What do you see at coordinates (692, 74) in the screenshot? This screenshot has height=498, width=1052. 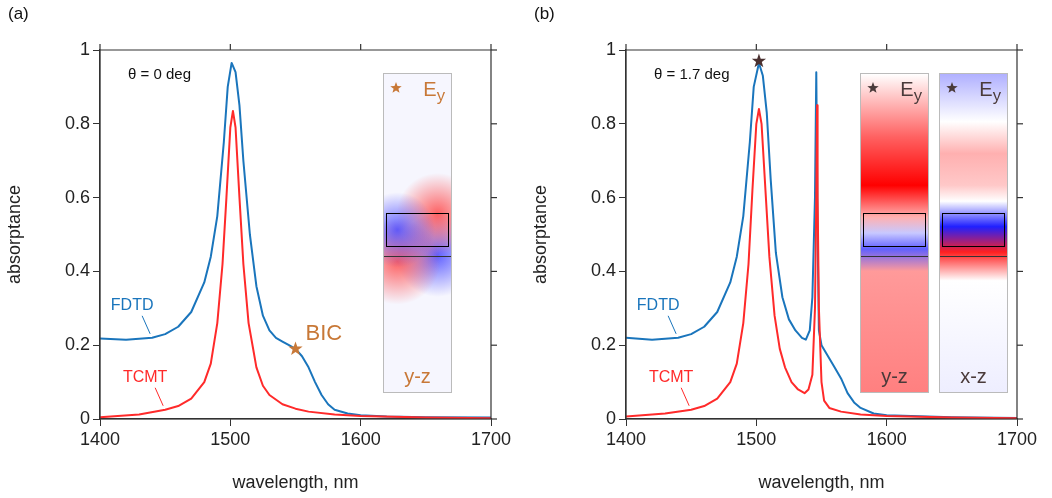 I see `annotation: θ = 1.7 deg` at bounding box center [692, 74].